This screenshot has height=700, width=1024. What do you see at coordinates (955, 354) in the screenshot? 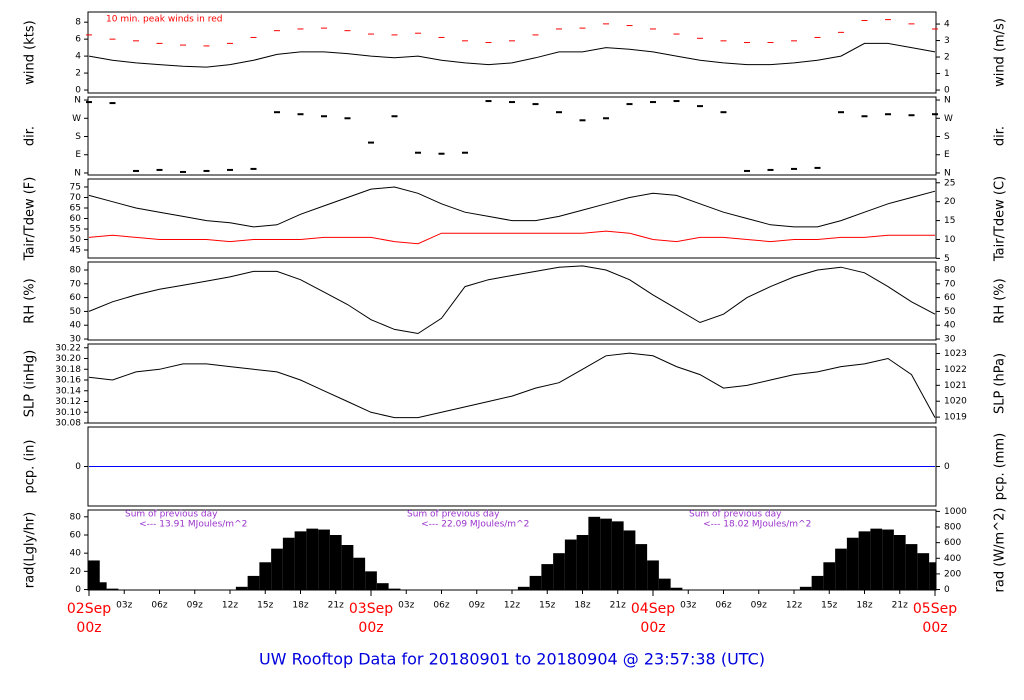
I see `y2-tick-label: 1023` at bounding box center [955, 354].